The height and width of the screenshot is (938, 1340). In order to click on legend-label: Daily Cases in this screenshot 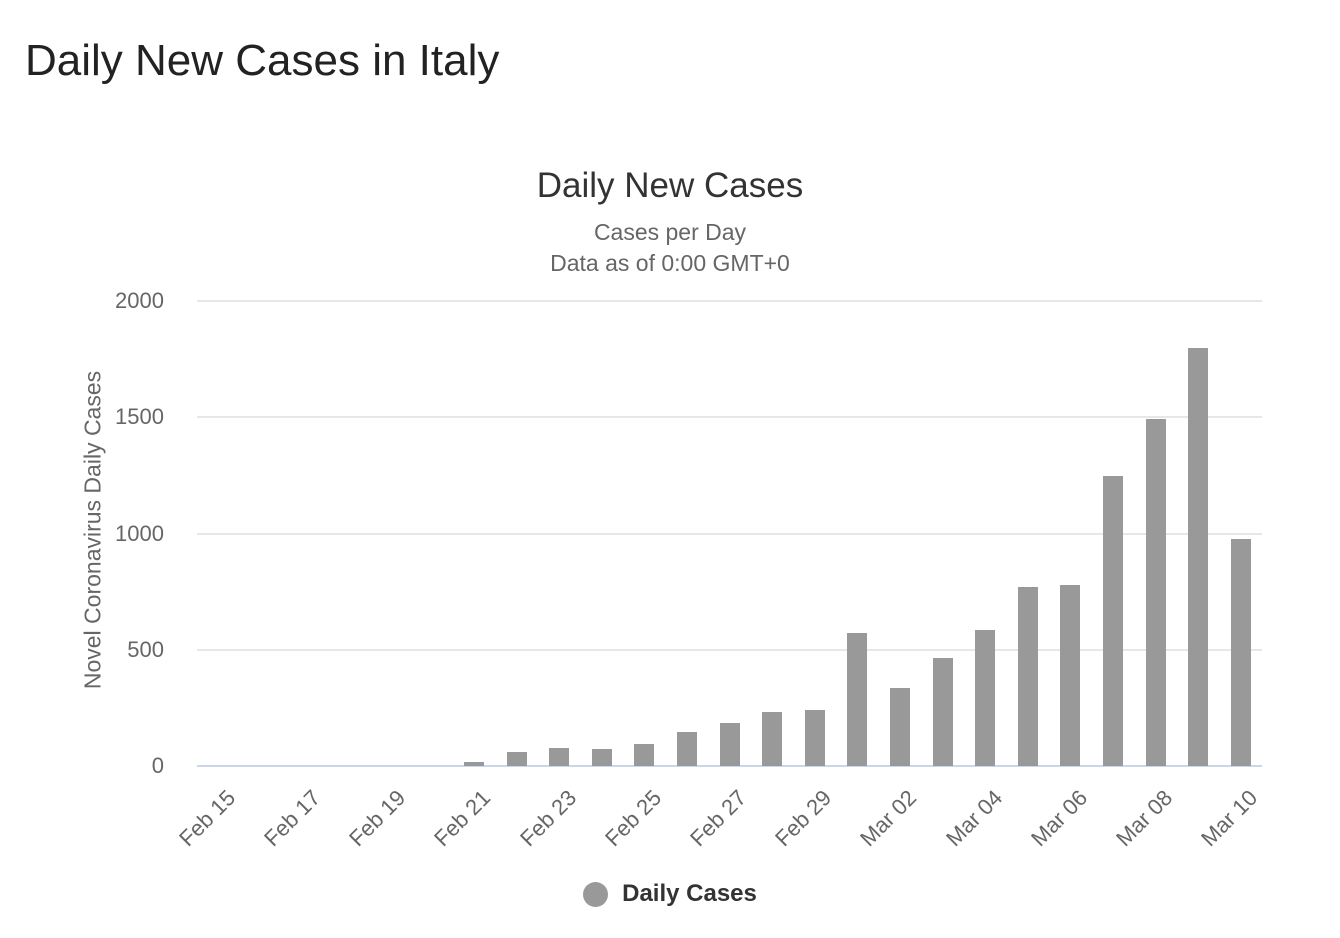, I will do `click(689, 893)`.